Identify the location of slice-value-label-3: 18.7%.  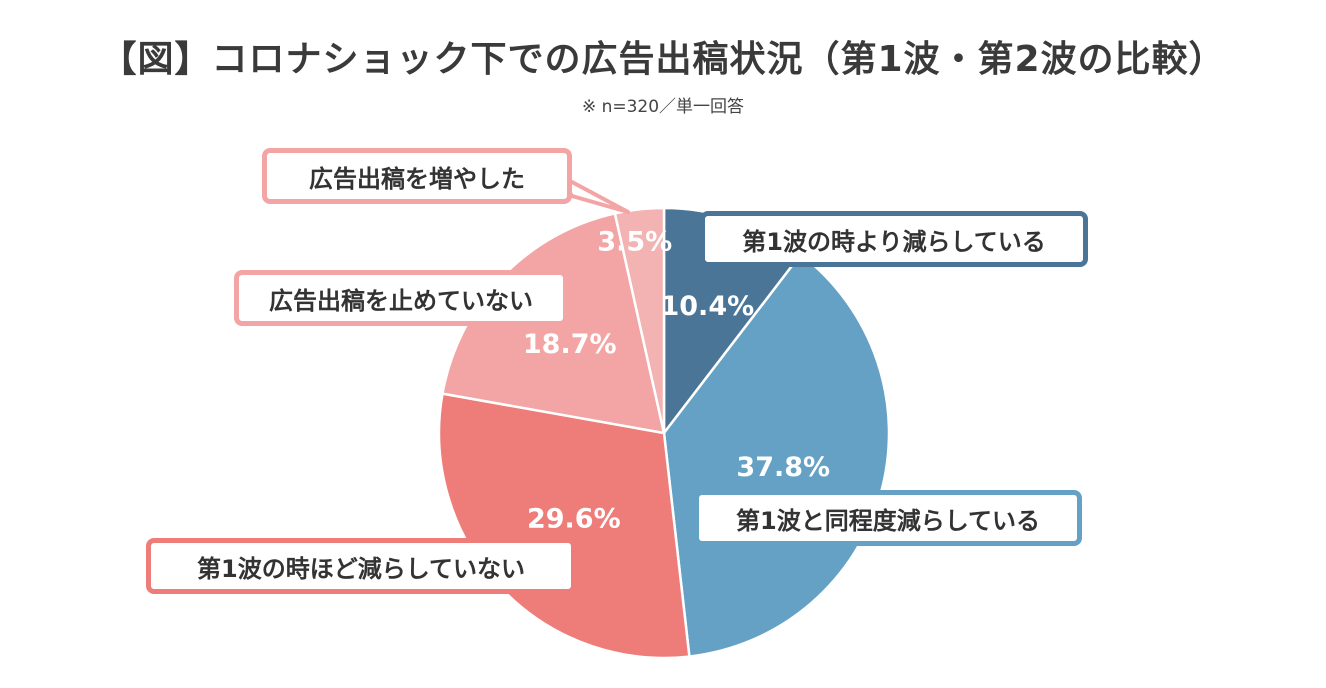
(570, 344).